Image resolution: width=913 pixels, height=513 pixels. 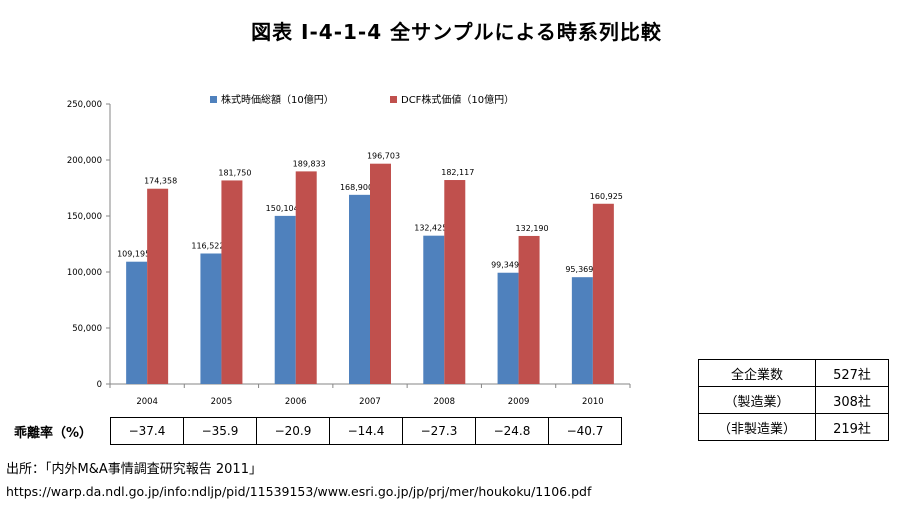 What do you see at coordinates (87, 329) in the screenshot?
I see `y-tick-label: 50,000` at bounding box center [87, 329].